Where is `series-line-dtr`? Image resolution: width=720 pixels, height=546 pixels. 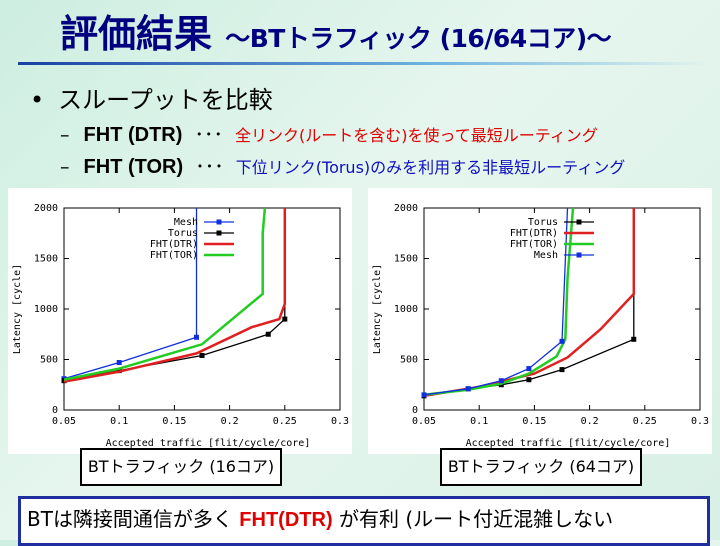 series-line-dtr is located at coordinates (175, 295).